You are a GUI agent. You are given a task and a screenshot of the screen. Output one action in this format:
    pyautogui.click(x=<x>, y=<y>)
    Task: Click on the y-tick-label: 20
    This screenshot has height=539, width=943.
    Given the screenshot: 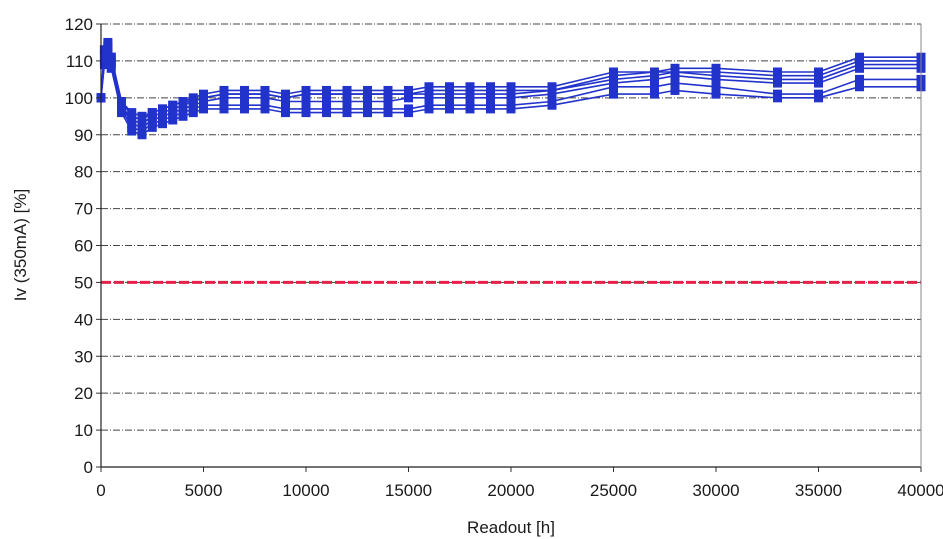 What is the action you would take?
    pyautogui.click(x=83, y=393)
    